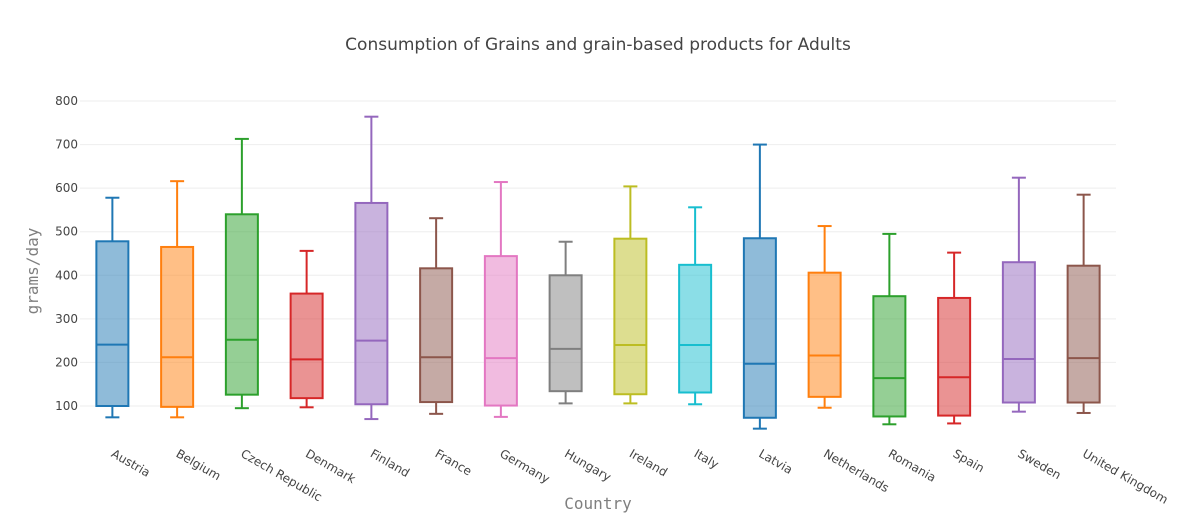 Image resolution: width=1196 pixels, height=525 pixels. What do you see at coordinates (66, 406) in the screenshot?
I see `y-tick-label-100: 100` at bounding box center [66, 406].